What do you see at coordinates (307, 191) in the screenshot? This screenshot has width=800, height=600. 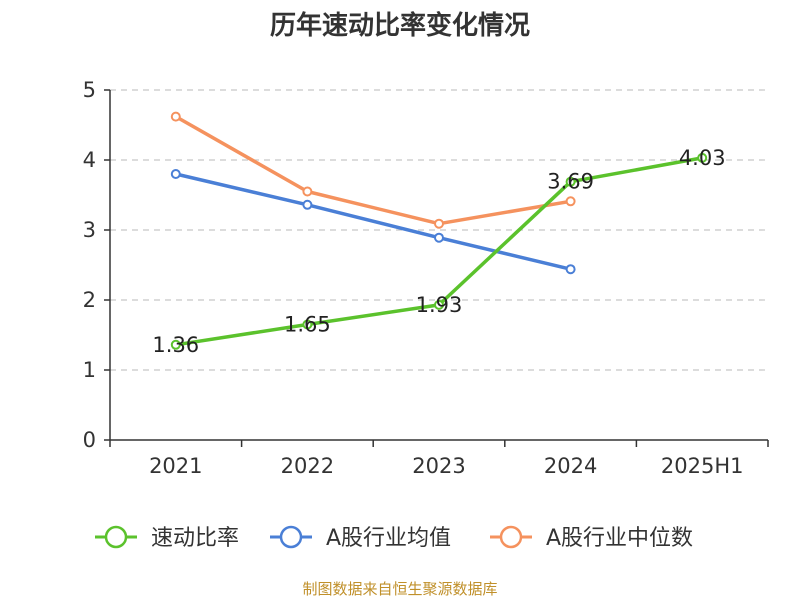 I see `point-s2-2022` at bounding box center [307, 191].